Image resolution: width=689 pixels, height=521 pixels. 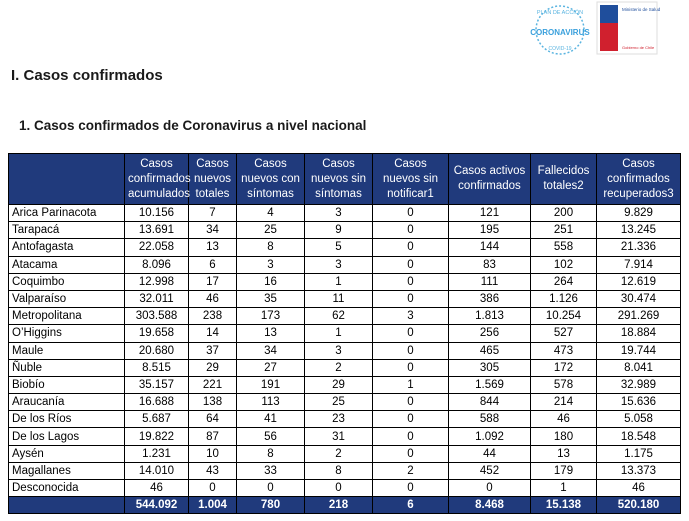 I want to click on table-row: O’Higgins 19.658 14 13 1 0 256 527 18.884, so click(x=344, y=333).